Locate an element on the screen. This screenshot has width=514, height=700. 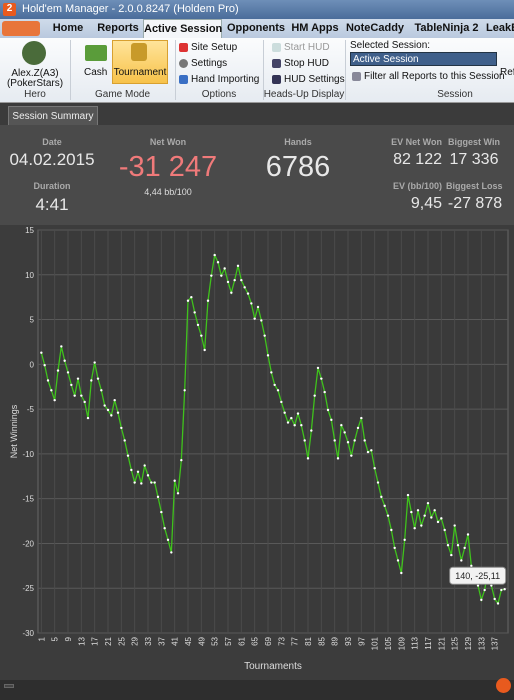
summary-tab: Session Summary is located at coordinates (53, 115).